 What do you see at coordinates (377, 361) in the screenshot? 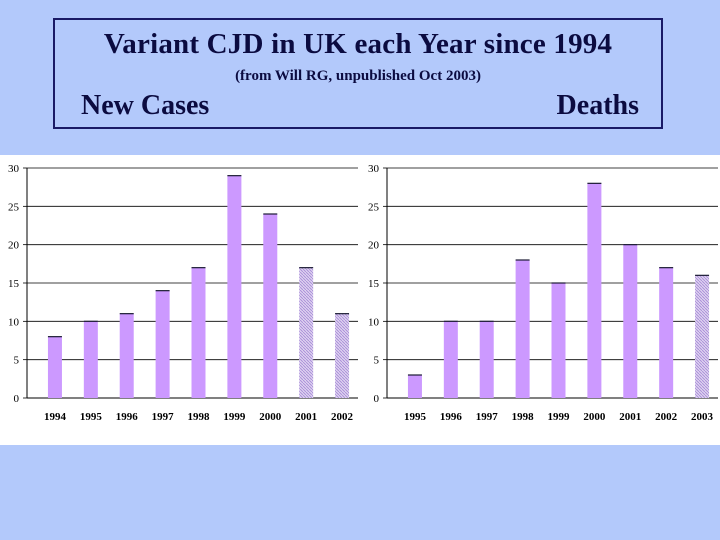
I see `deaths-ytick-label: 5` at bounding box center [377, 361].